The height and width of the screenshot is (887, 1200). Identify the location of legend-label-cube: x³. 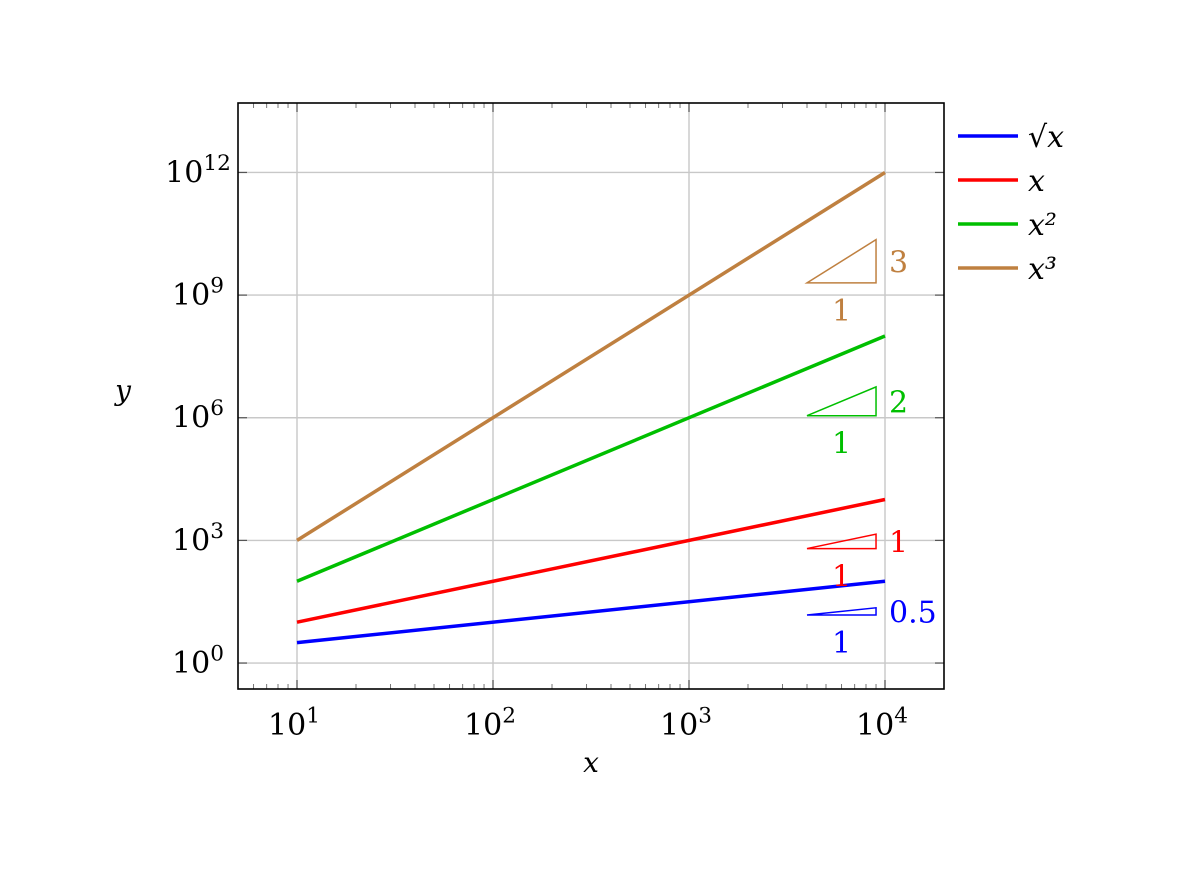
(1042, 269).